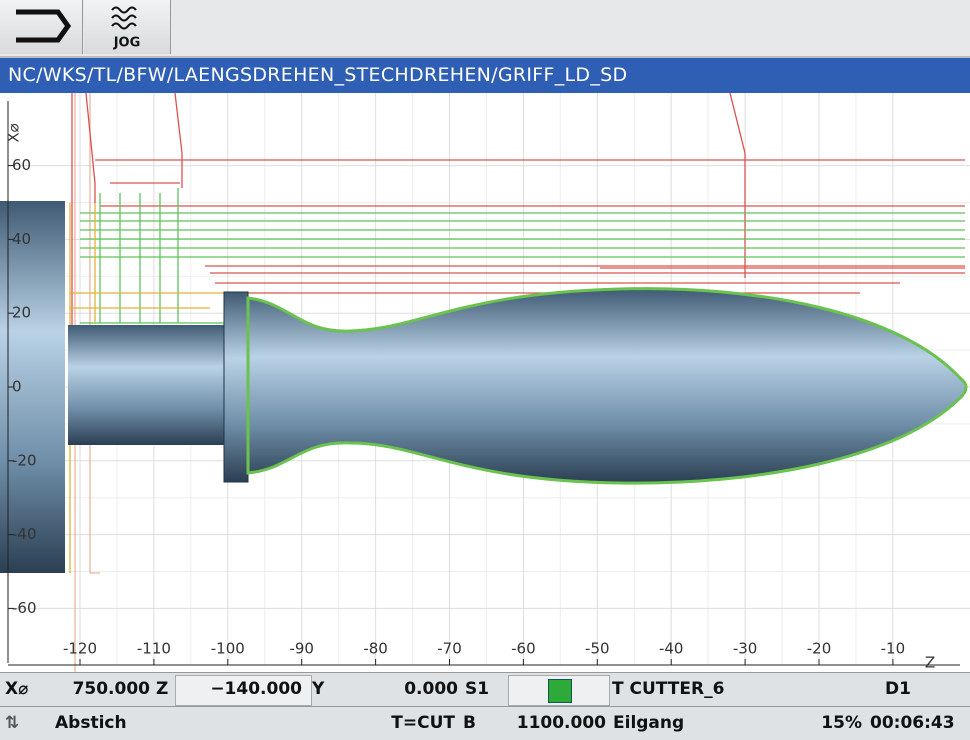 This screenshot has height=740, width=970. I want to click on jog-button: JOG, so click(127, 27).